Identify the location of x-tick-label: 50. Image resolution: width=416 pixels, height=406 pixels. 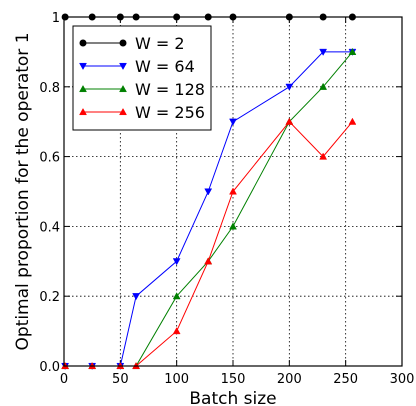
(120, 379).